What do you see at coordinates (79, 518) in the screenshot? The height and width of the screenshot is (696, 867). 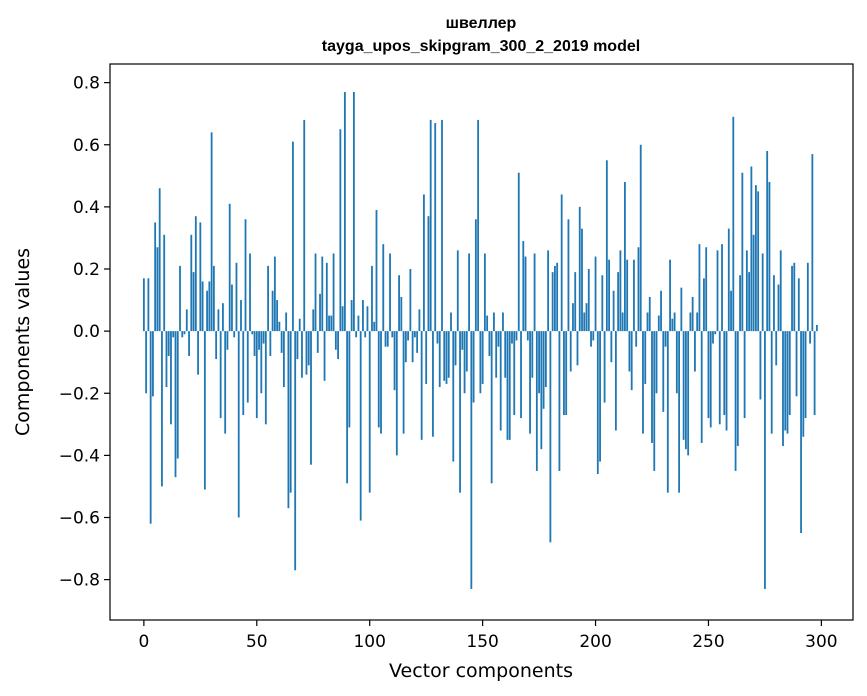 I see `y-tick-label: −0.6` at bounding box center [79, 518].